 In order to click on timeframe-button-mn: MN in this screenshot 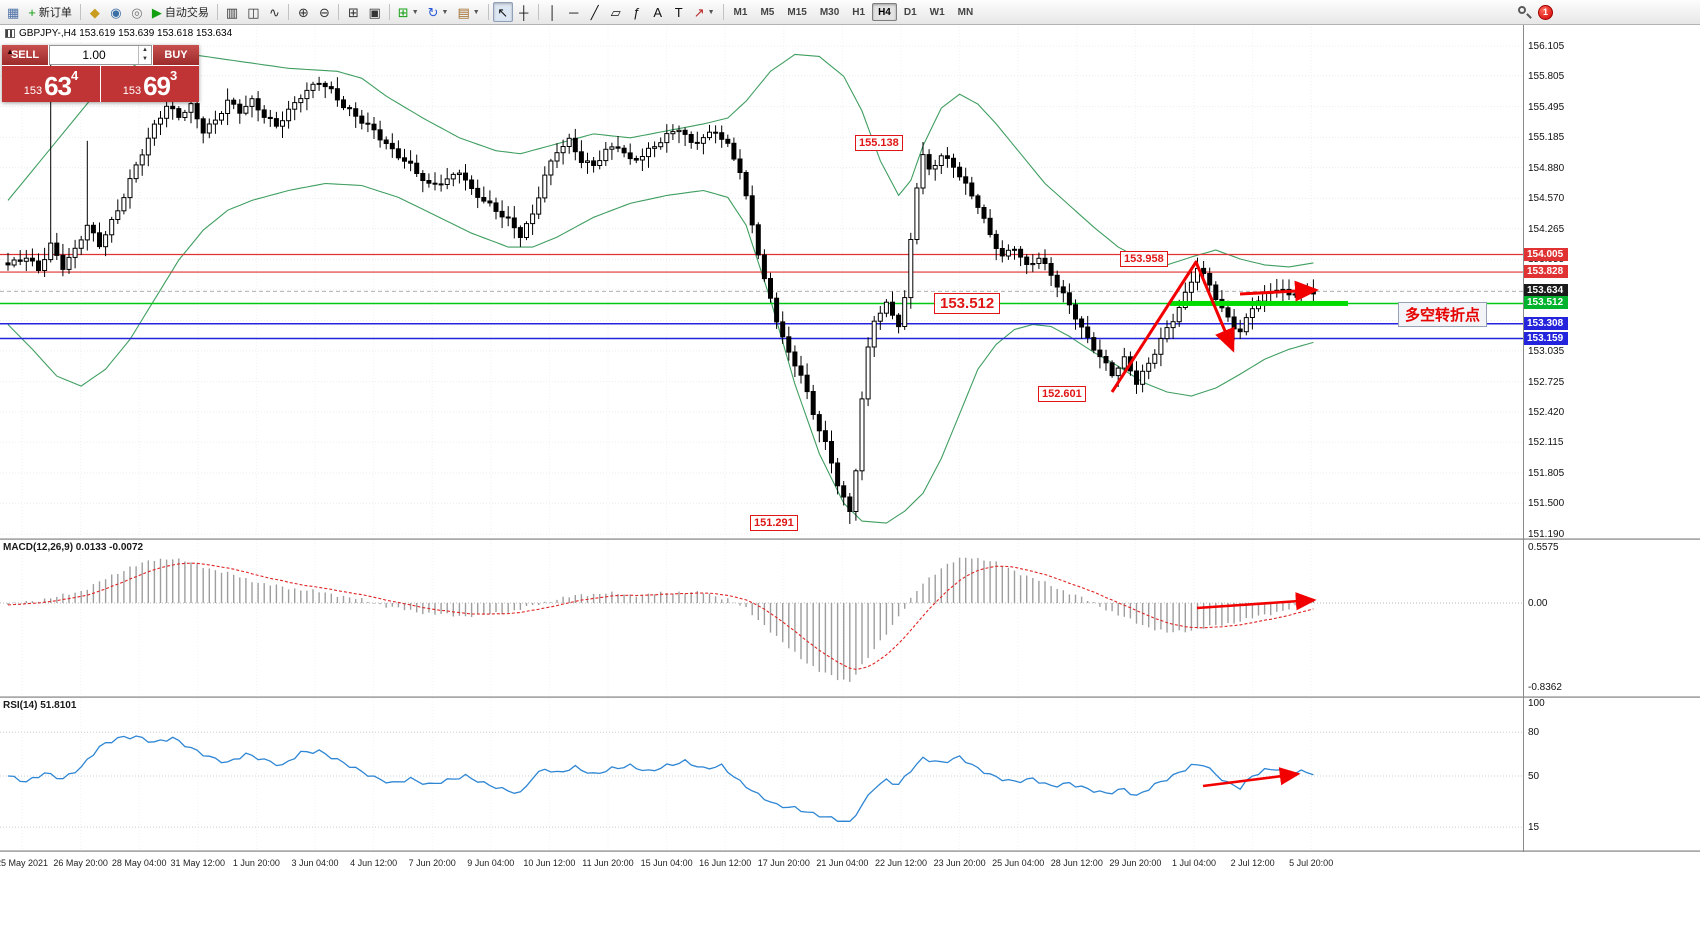, I will do `click(965, 12)`.